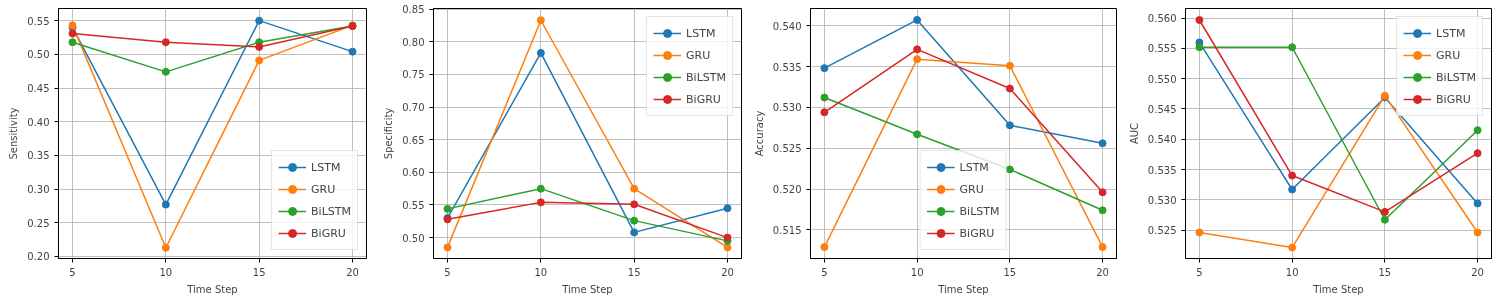 Image resolution: width=1500 pixels, height=301 pixels. Describe the element at coordinates (413, 42) in the screenshot. I see `y-tick-label: 0.80` at that location.